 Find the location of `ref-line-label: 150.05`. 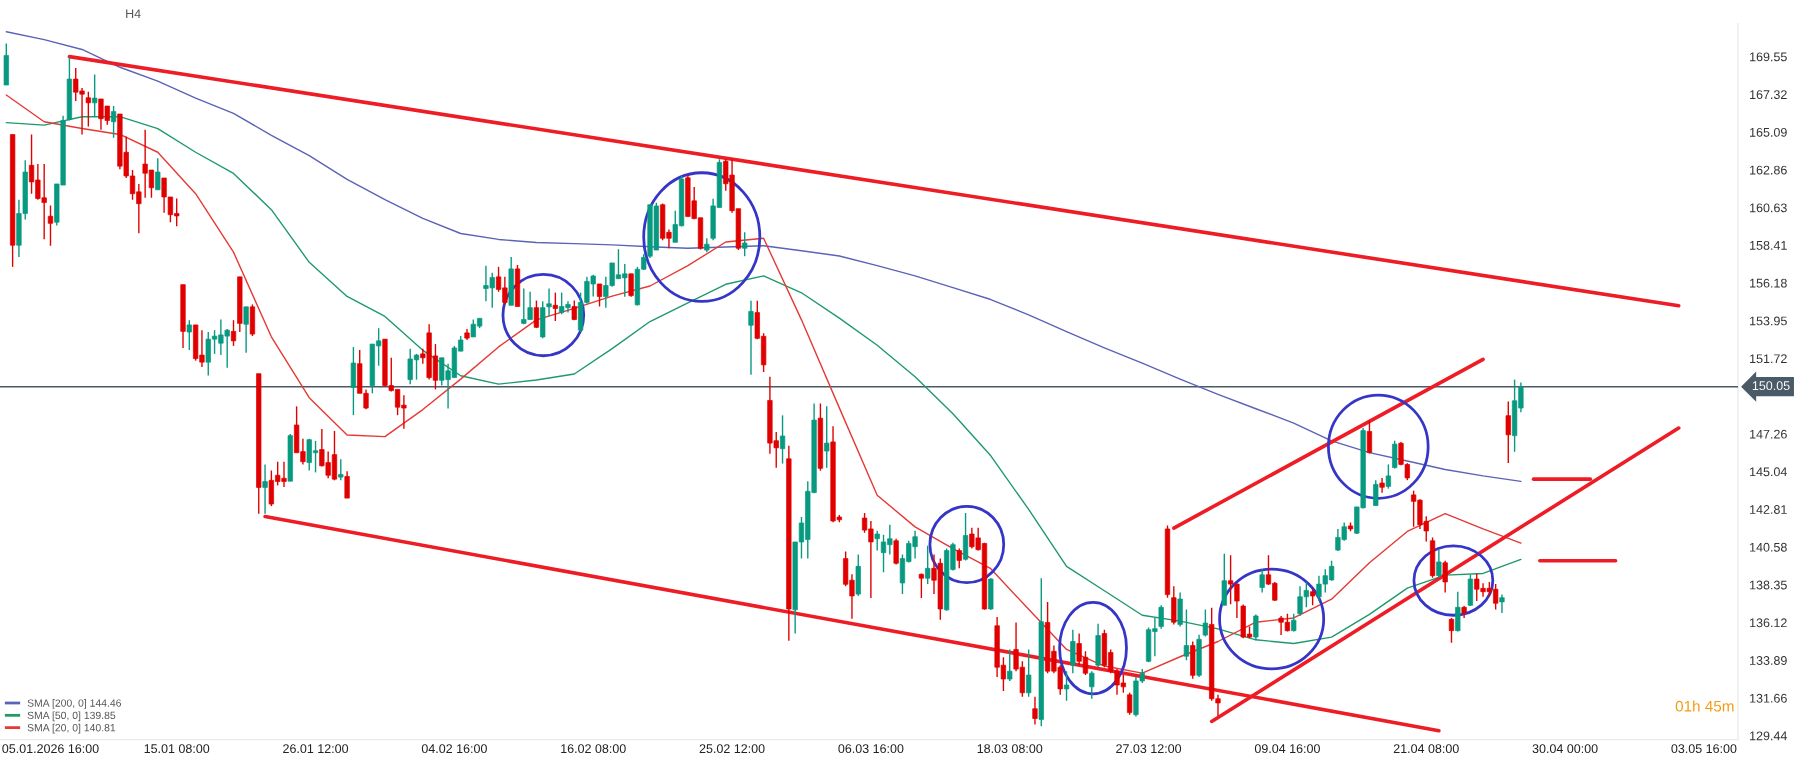

ref-line-label: 150.05 is located at coordinates (1771, 386).